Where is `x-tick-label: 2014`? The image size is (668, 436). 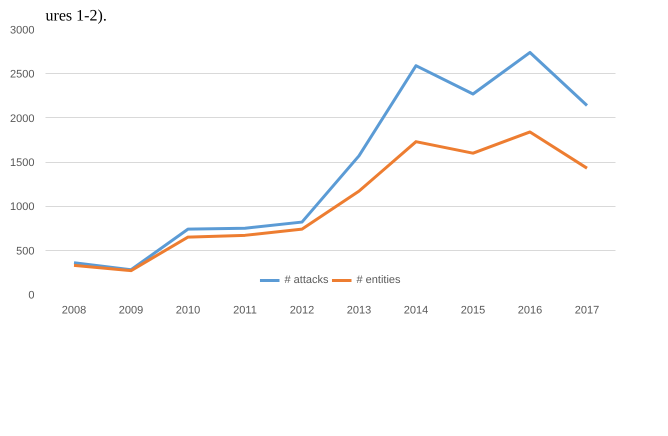 x-tick-label: 2014 is located at coordinates (416, 310).